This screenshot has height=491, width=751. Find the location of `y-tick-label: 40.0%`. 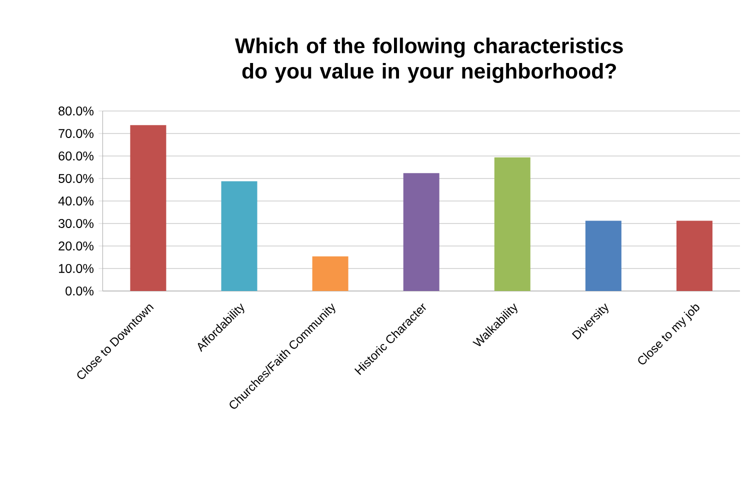

y-tick-label: 40.0% is located at coordinates (76, 201).